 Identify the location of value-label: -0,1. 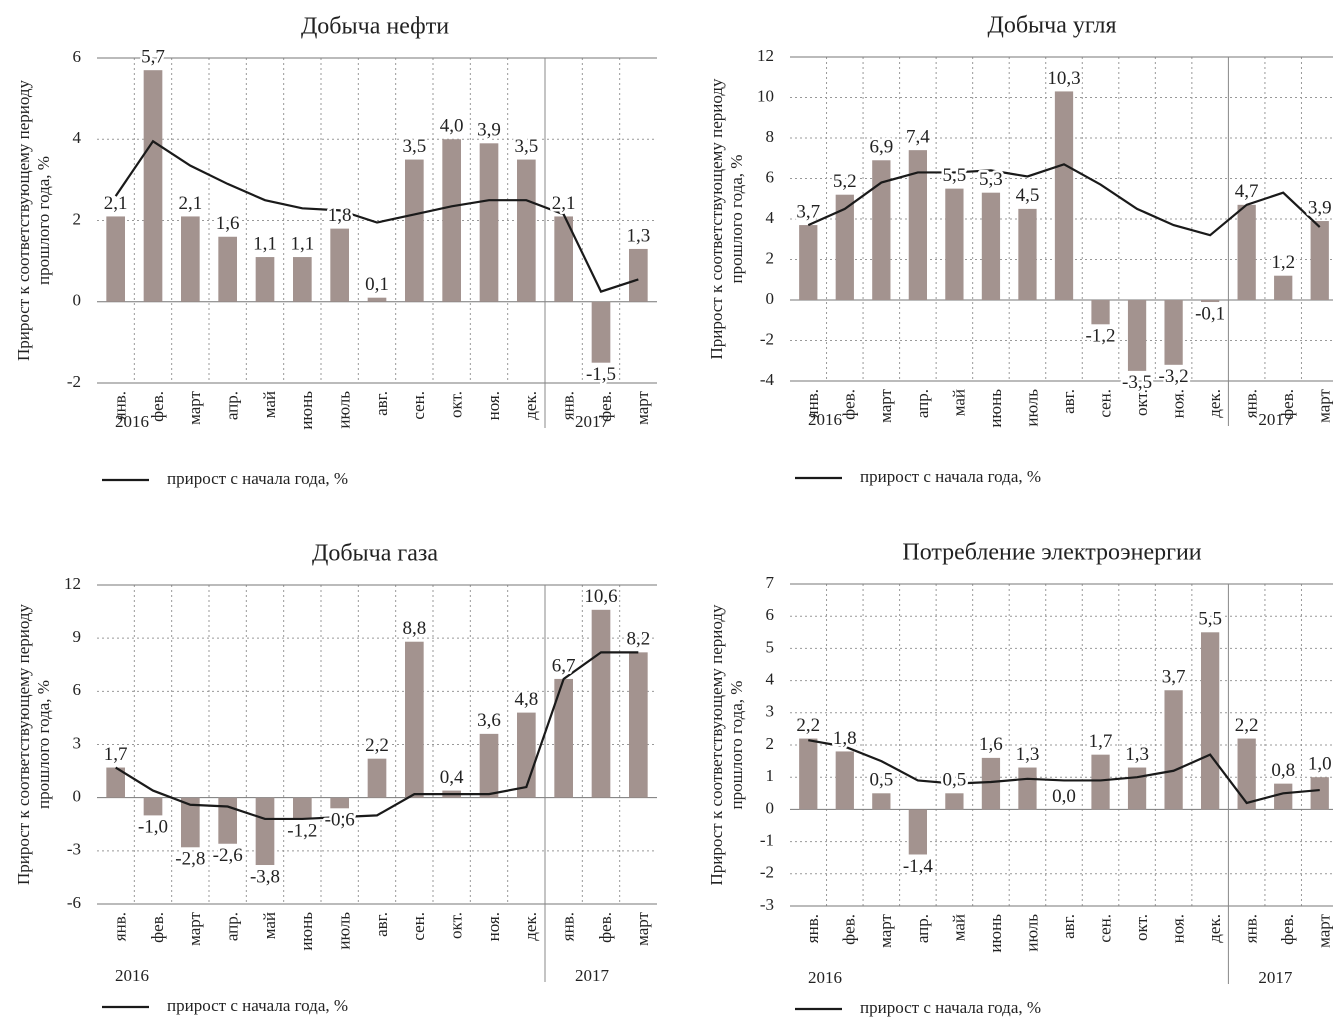
(1210, 313).